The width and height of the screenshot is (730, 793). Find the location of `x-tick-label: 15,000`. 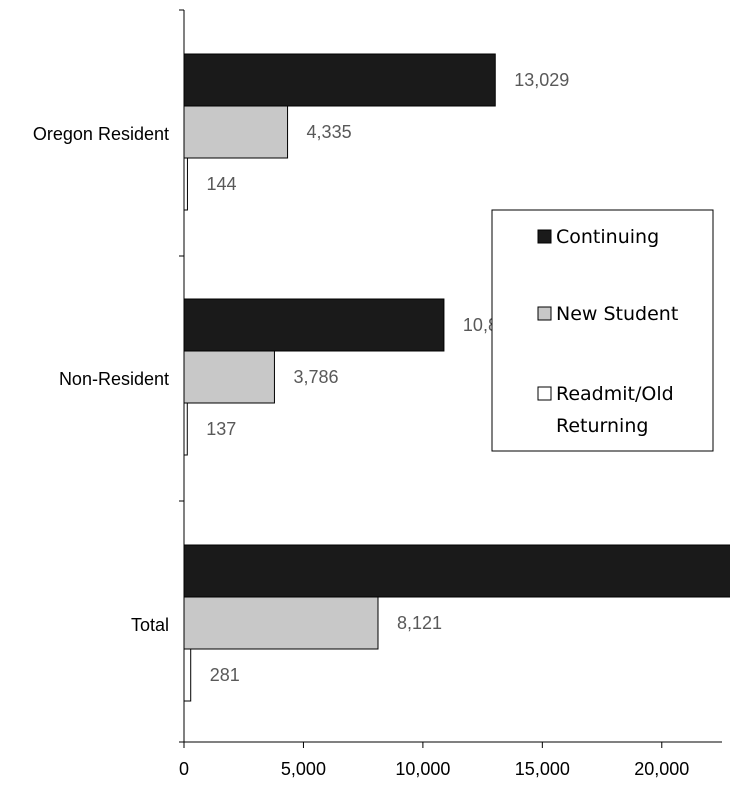

x-tick-label: 15,000 is located at coordinates (542, 769).